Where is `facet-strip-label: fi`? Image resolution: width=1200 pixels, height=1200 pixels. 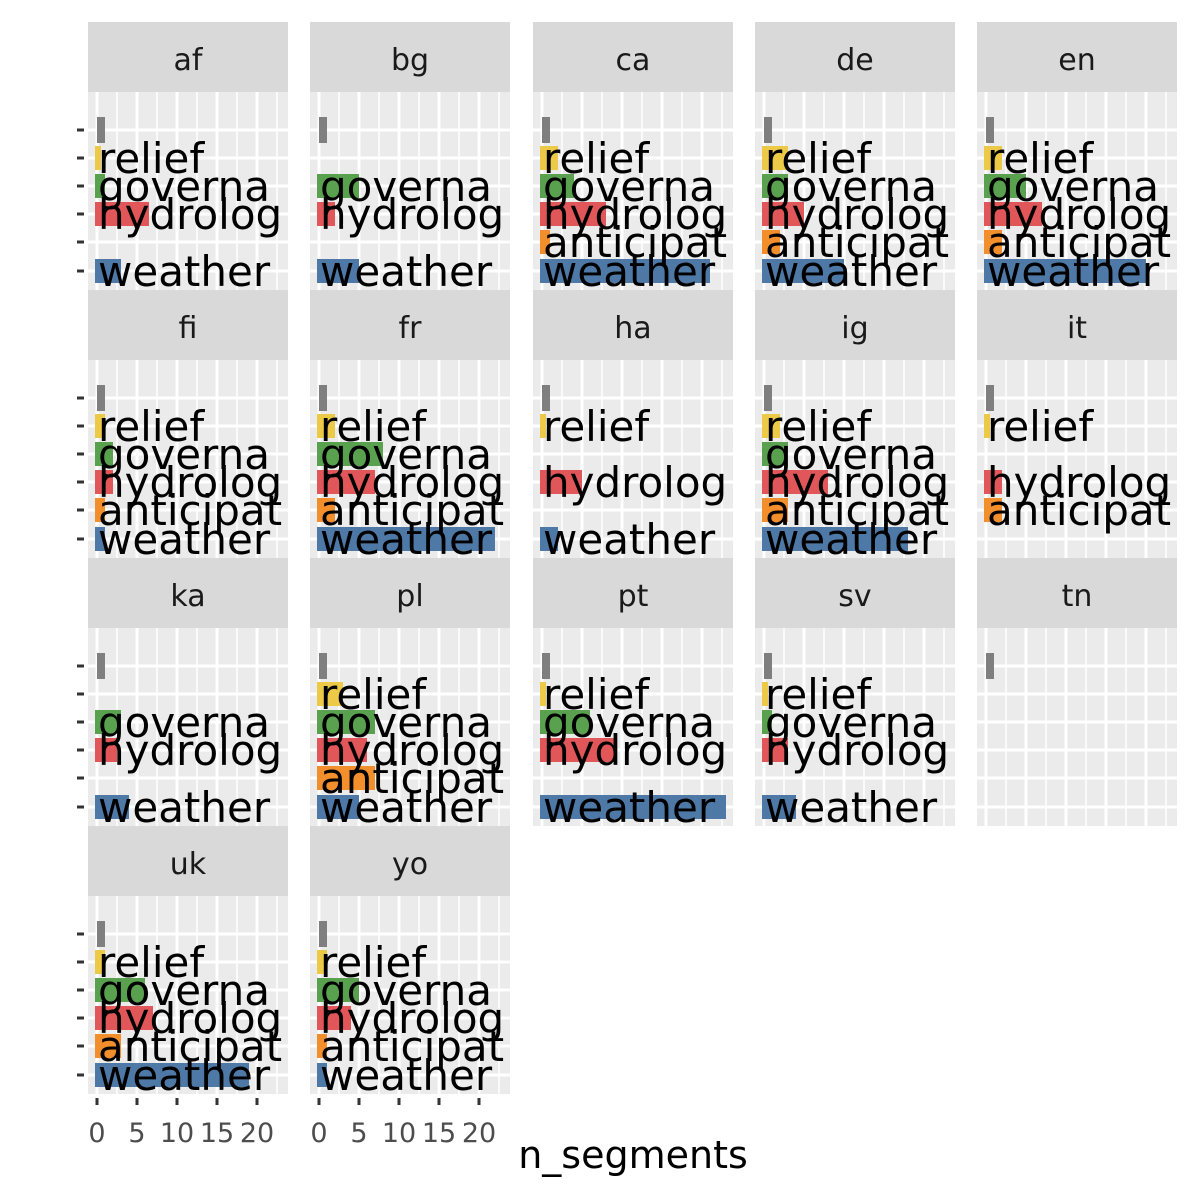 facet-strip-label: fi is located at coordinates (188, 328).